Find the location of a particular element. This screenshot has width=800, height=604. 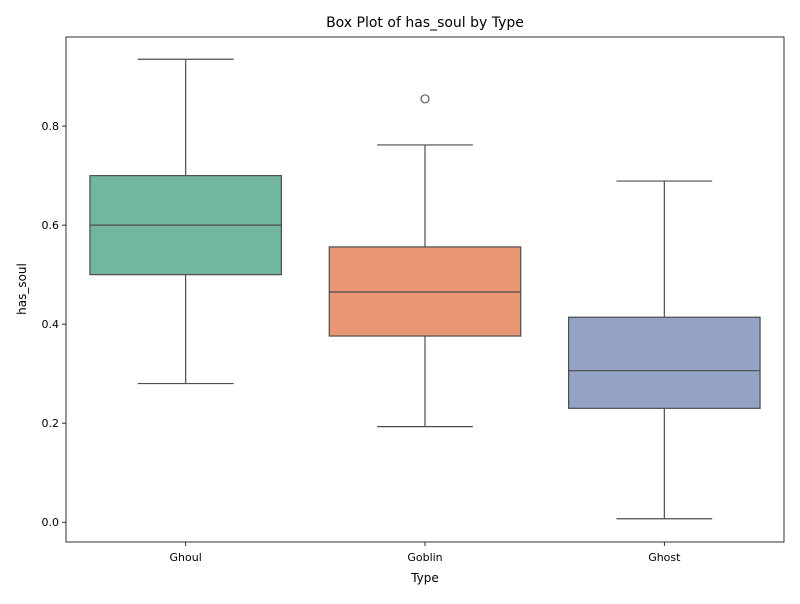

y-tick-label: 0.8 is located at coordinates (51, 126).